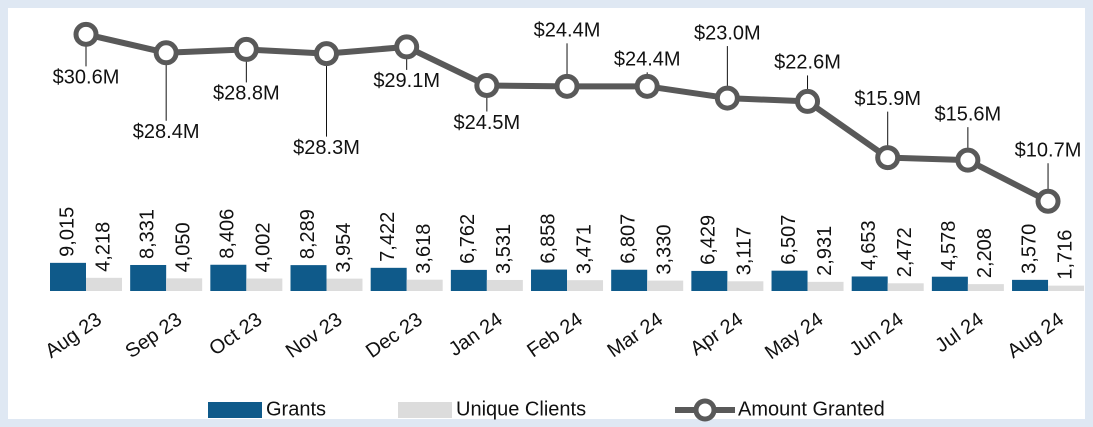 Image resolution: width=1093 pixels, height=427 pixels. Describe the element at coordinates (308, 234) in the screenshot. I see `bar-value-label: 8,289` at that location.